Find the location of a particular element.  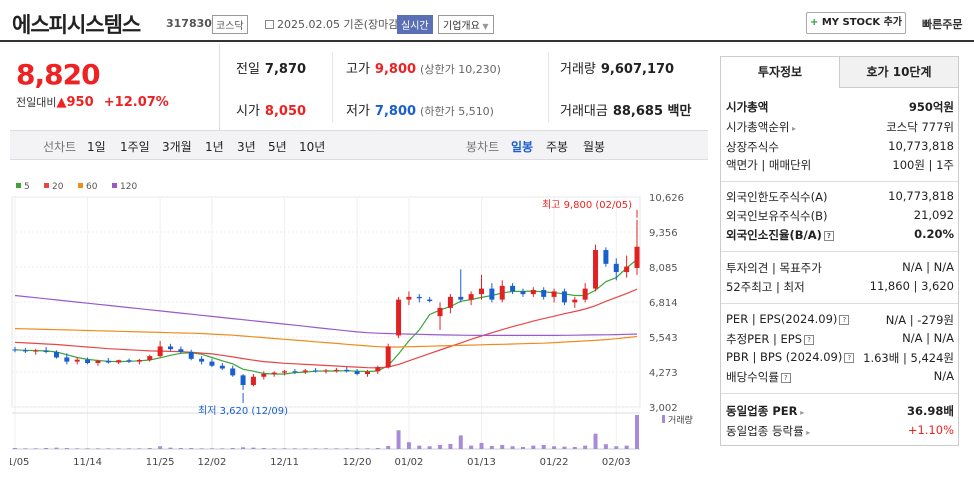

line-chart-label: 선차트 is located at coordinates (60, 147).